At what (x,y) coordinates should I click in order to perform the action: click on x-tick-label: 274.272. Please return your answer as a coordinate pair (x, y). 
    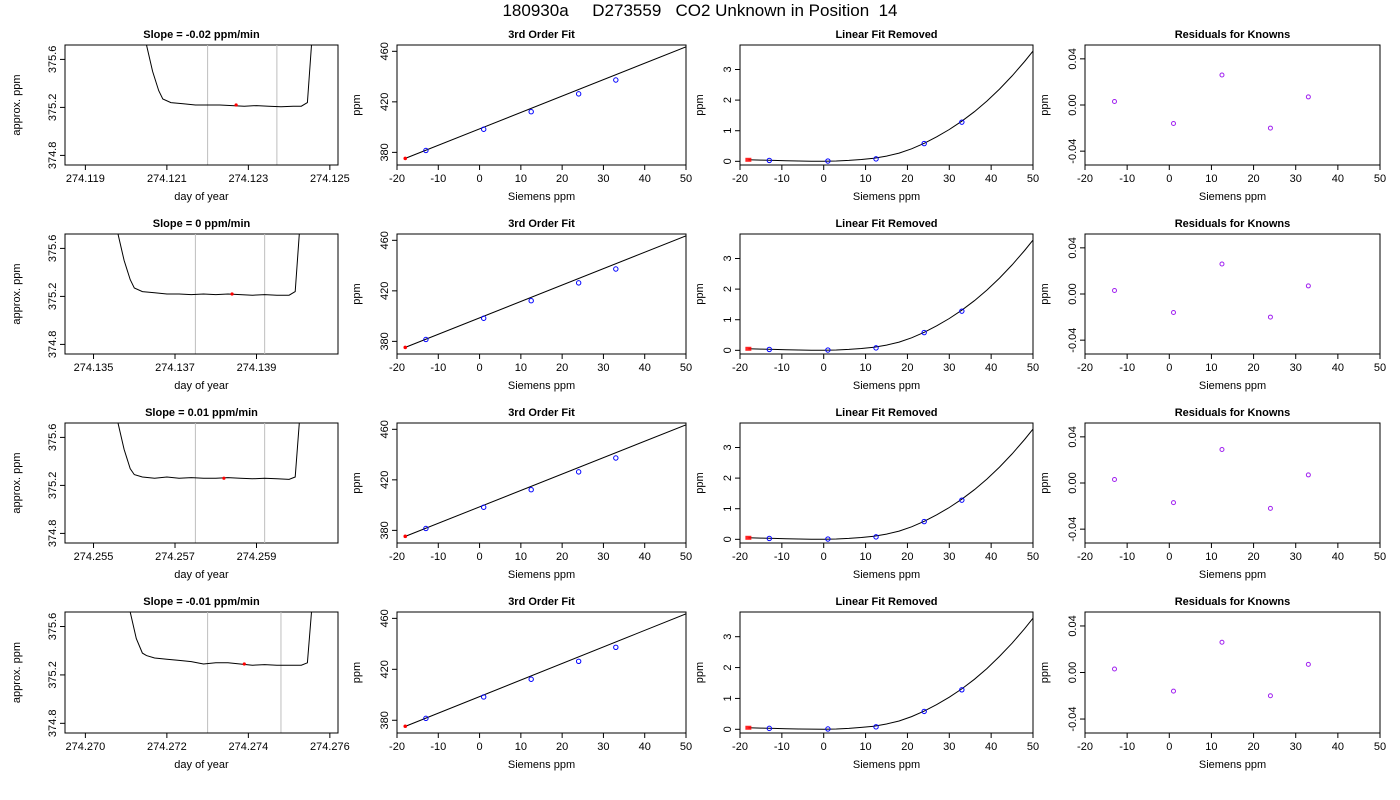
    Looking at the image, I should click on (167, 747).